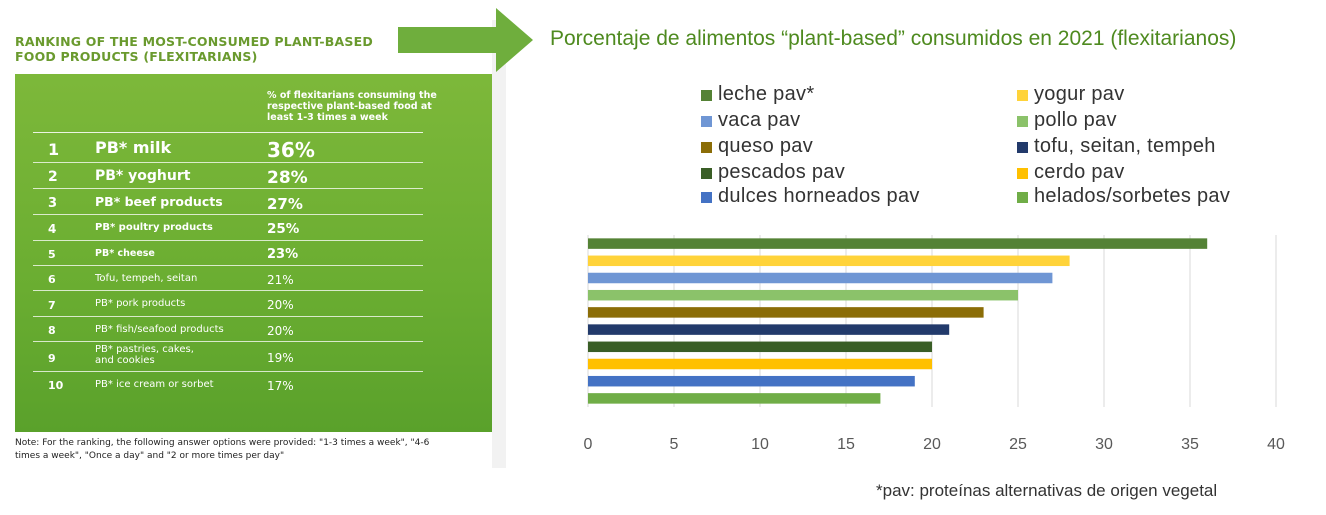 The height and width of the screenshot is (515, 1326). Describe the element at coordinates (765, 146) in the screenshot. I see `legend-label: queso pav` at that location.